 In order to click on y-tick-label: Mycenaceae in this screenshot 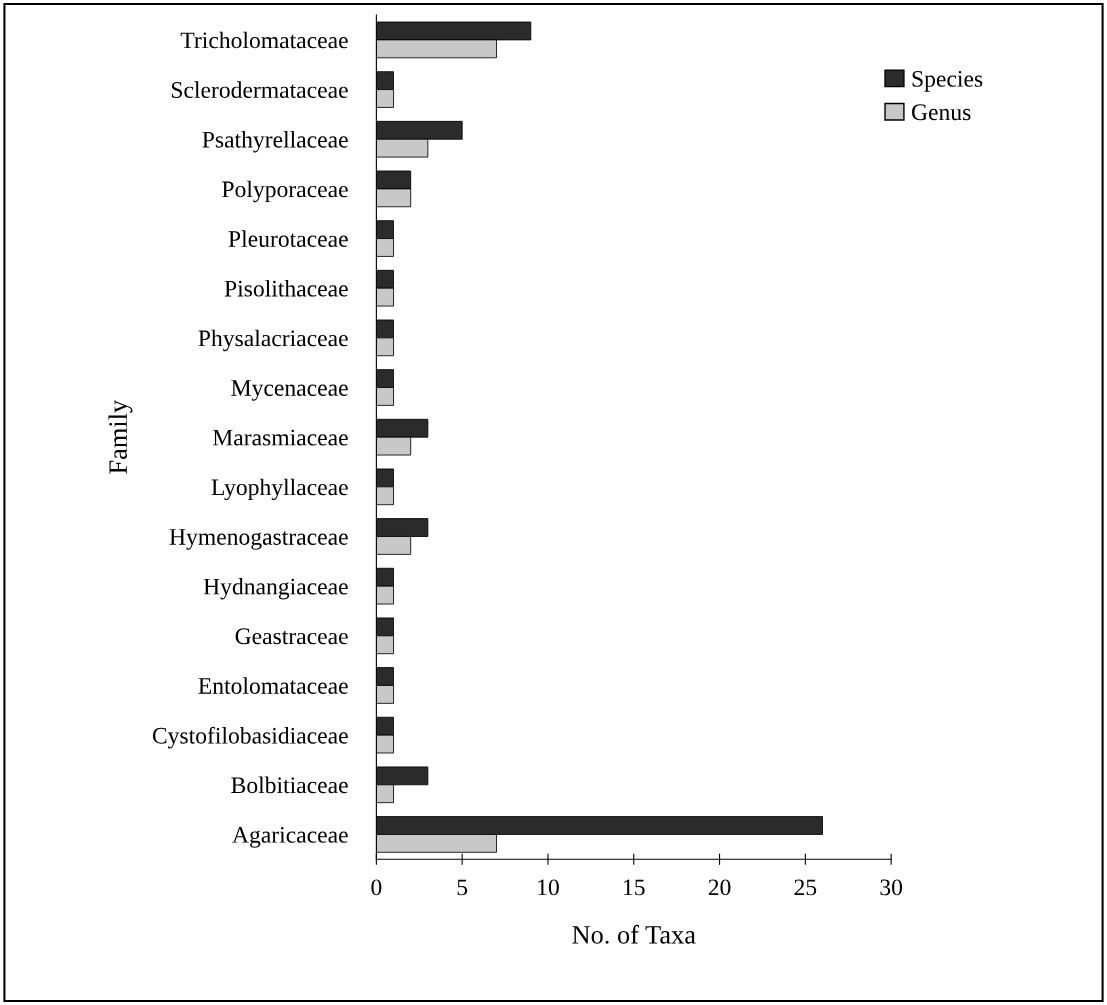, I will do `click(289, 390)`.